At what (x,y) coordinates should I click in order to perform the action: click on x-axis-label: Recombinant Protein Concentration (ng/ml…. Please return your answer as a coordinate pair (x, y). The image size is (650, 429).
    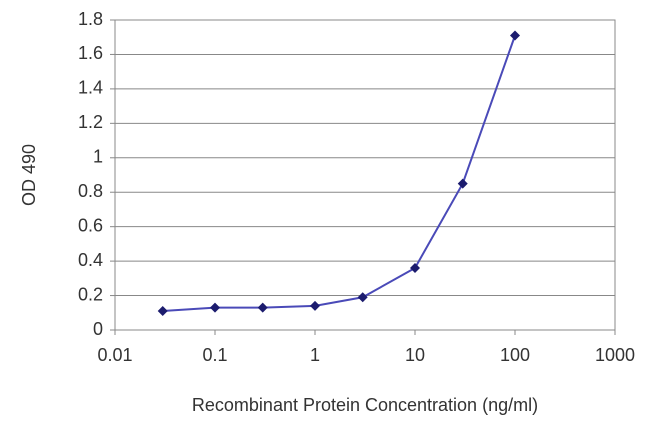
    Looking at the image, I should click on (365, 405).